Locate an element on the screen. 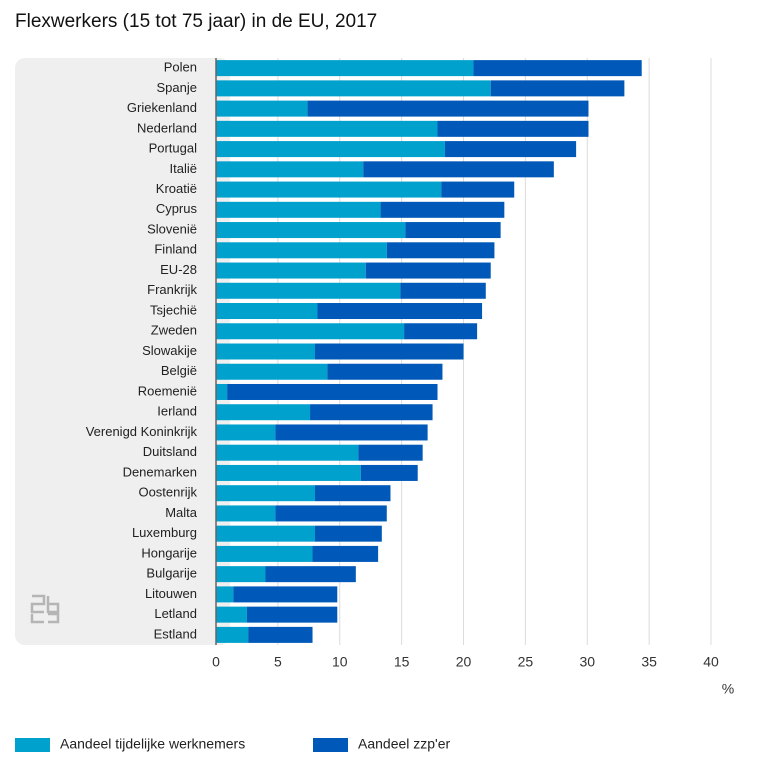 The width and height of the screenshot is (768, 777). logo is located at coordinates (45, 609).